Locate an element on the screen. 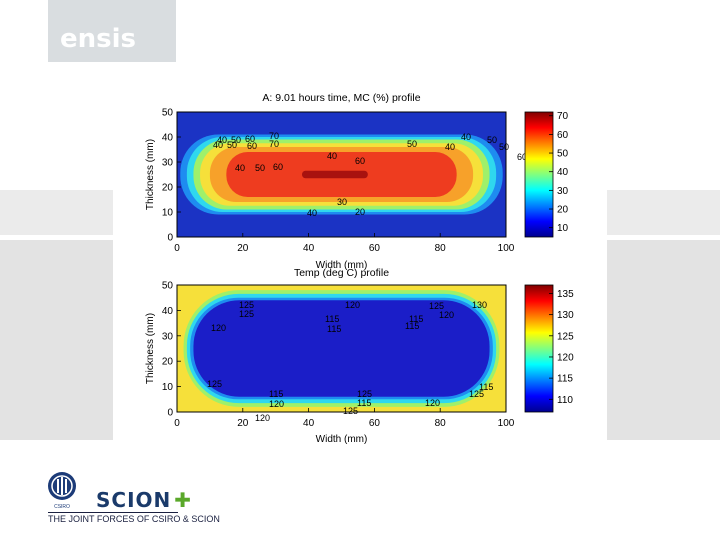 The height and width of the screenshot is (540, 720). colorbar-tick-label: 130 is located at coordinates (565, 315).